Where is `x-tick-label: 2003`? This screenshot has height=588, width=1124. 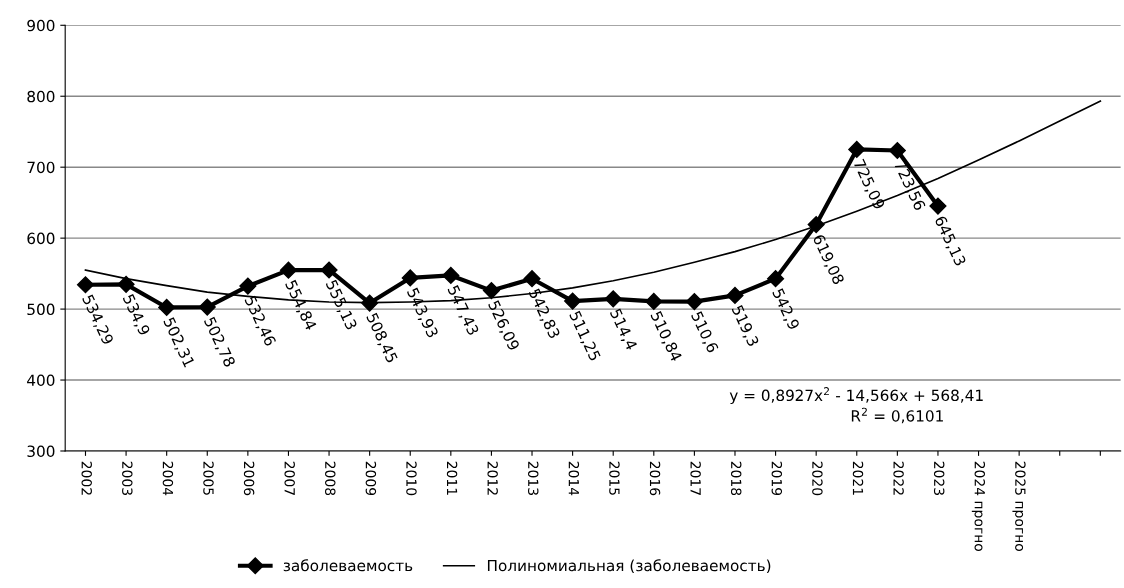
x-tick-label: 2003 is located at coordinates (127, 478).